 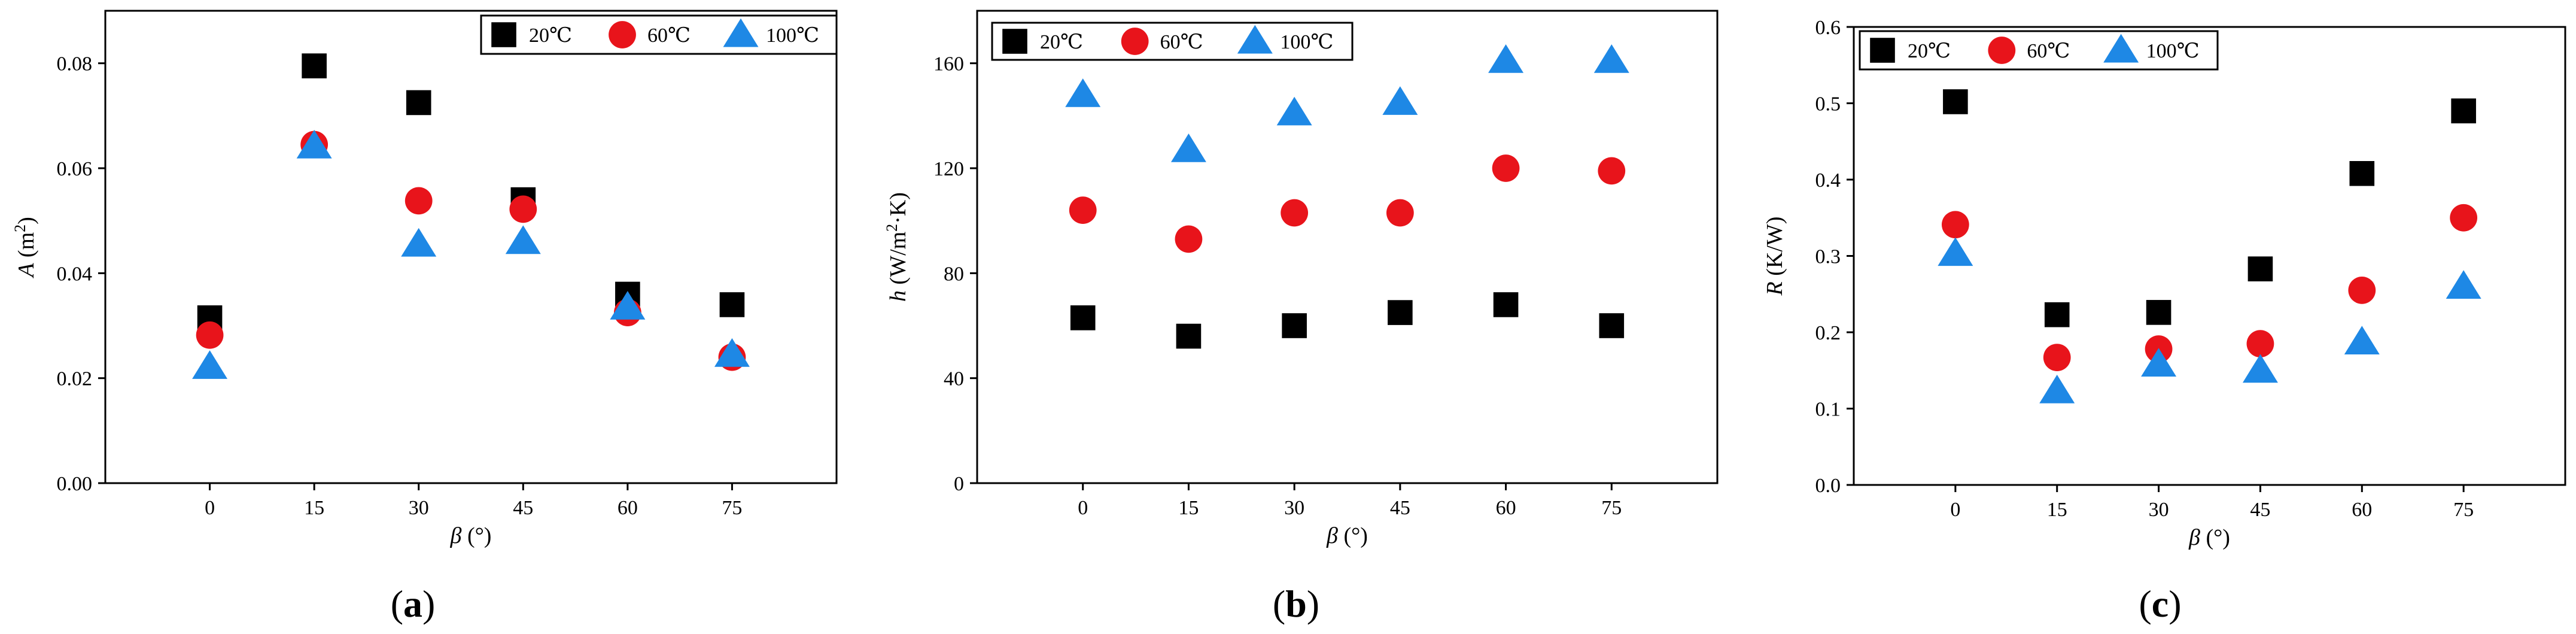 I want to click on legend-marker-square, so click(x=1014, y=41).